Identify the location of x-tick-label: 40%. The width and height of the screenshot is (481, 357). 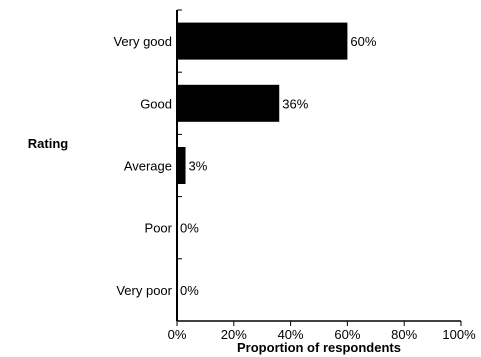
(291, 334).